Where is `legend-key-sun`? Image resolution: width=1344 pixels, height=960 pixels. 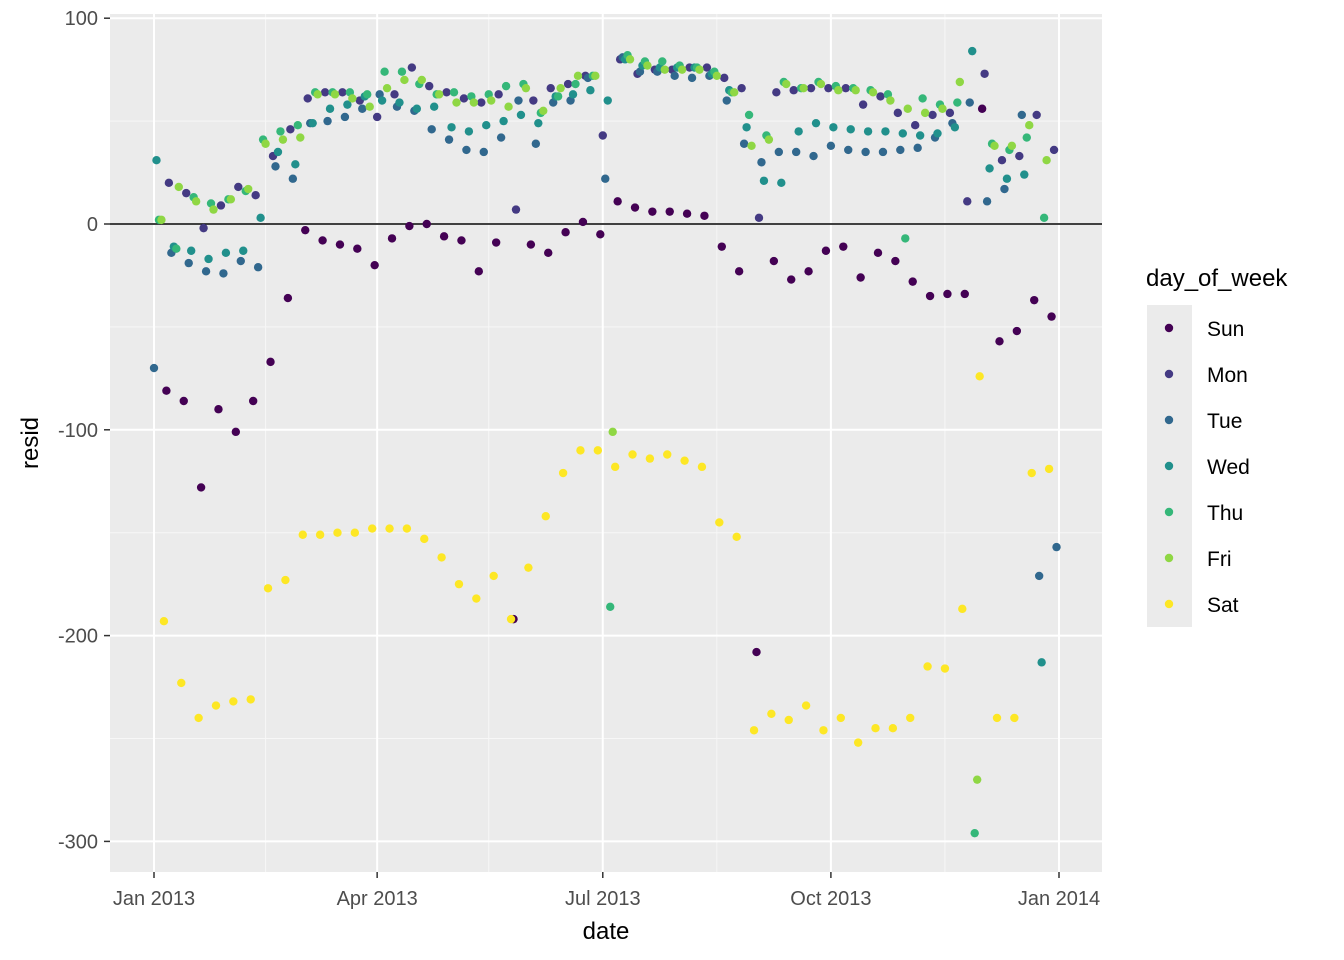
legend-key-sun is located at coordinates (1169, 328).